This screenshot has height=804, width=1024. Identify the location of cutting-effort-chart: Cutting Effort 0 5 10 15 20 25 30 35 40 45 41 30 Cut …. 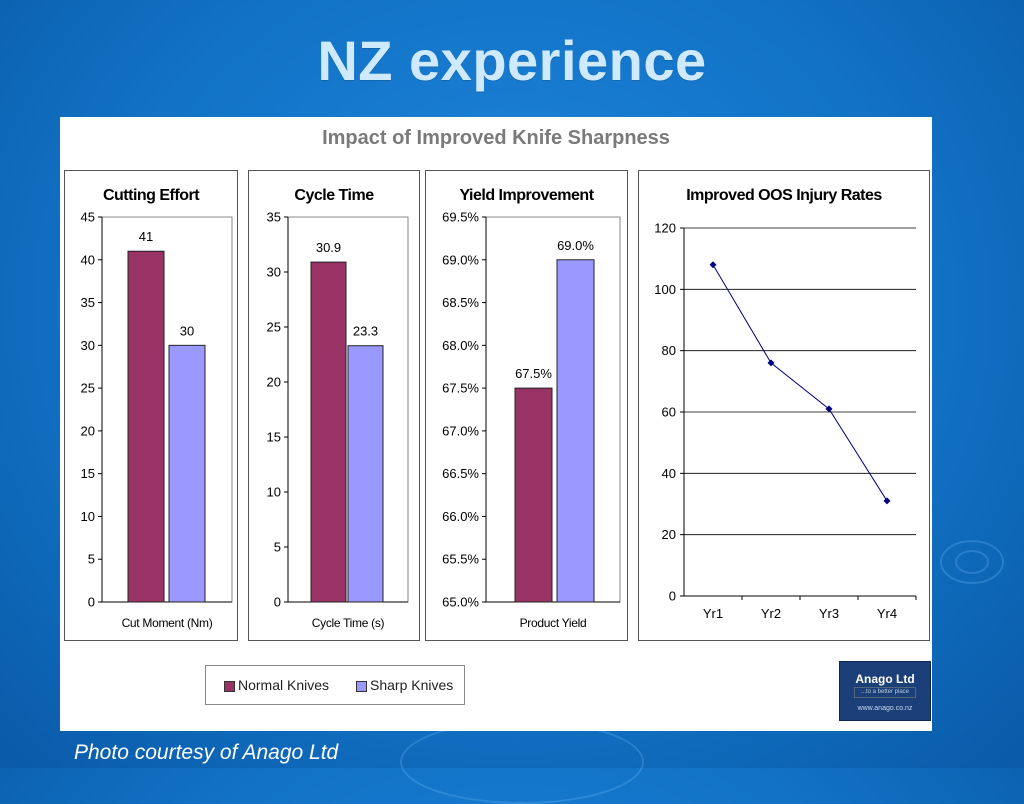
(151, 405).